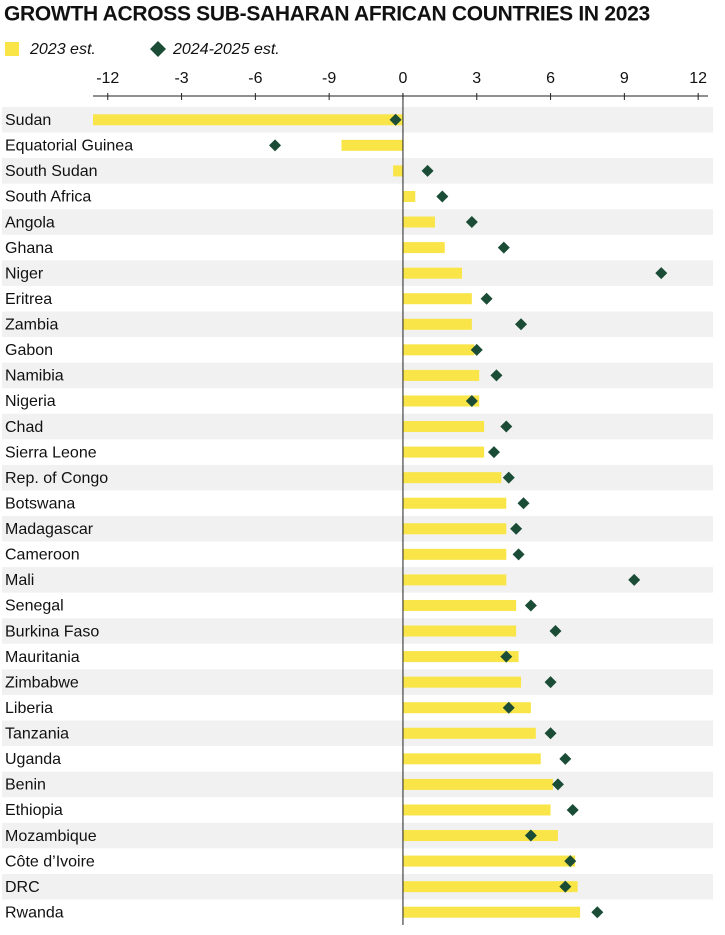  I want to click on category-label: Namibia, so click(34, 376).